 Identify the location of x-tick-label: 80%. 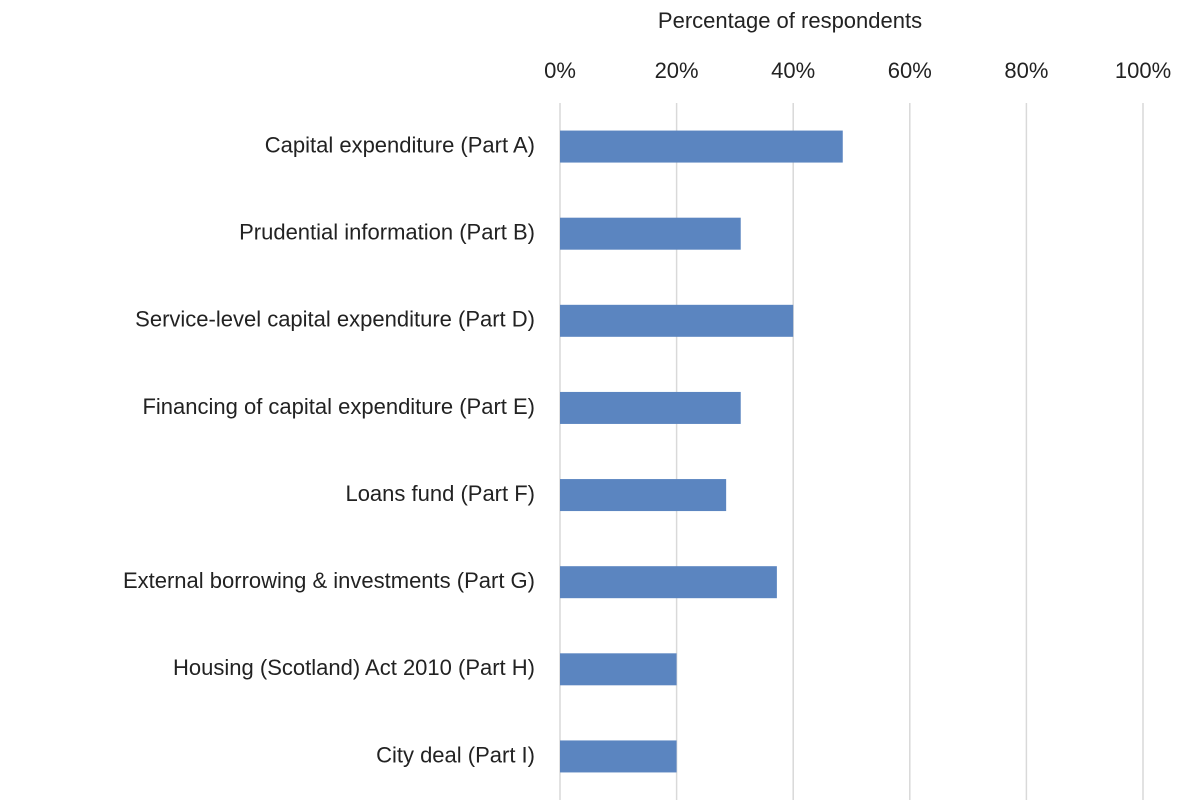
(1026, 70).